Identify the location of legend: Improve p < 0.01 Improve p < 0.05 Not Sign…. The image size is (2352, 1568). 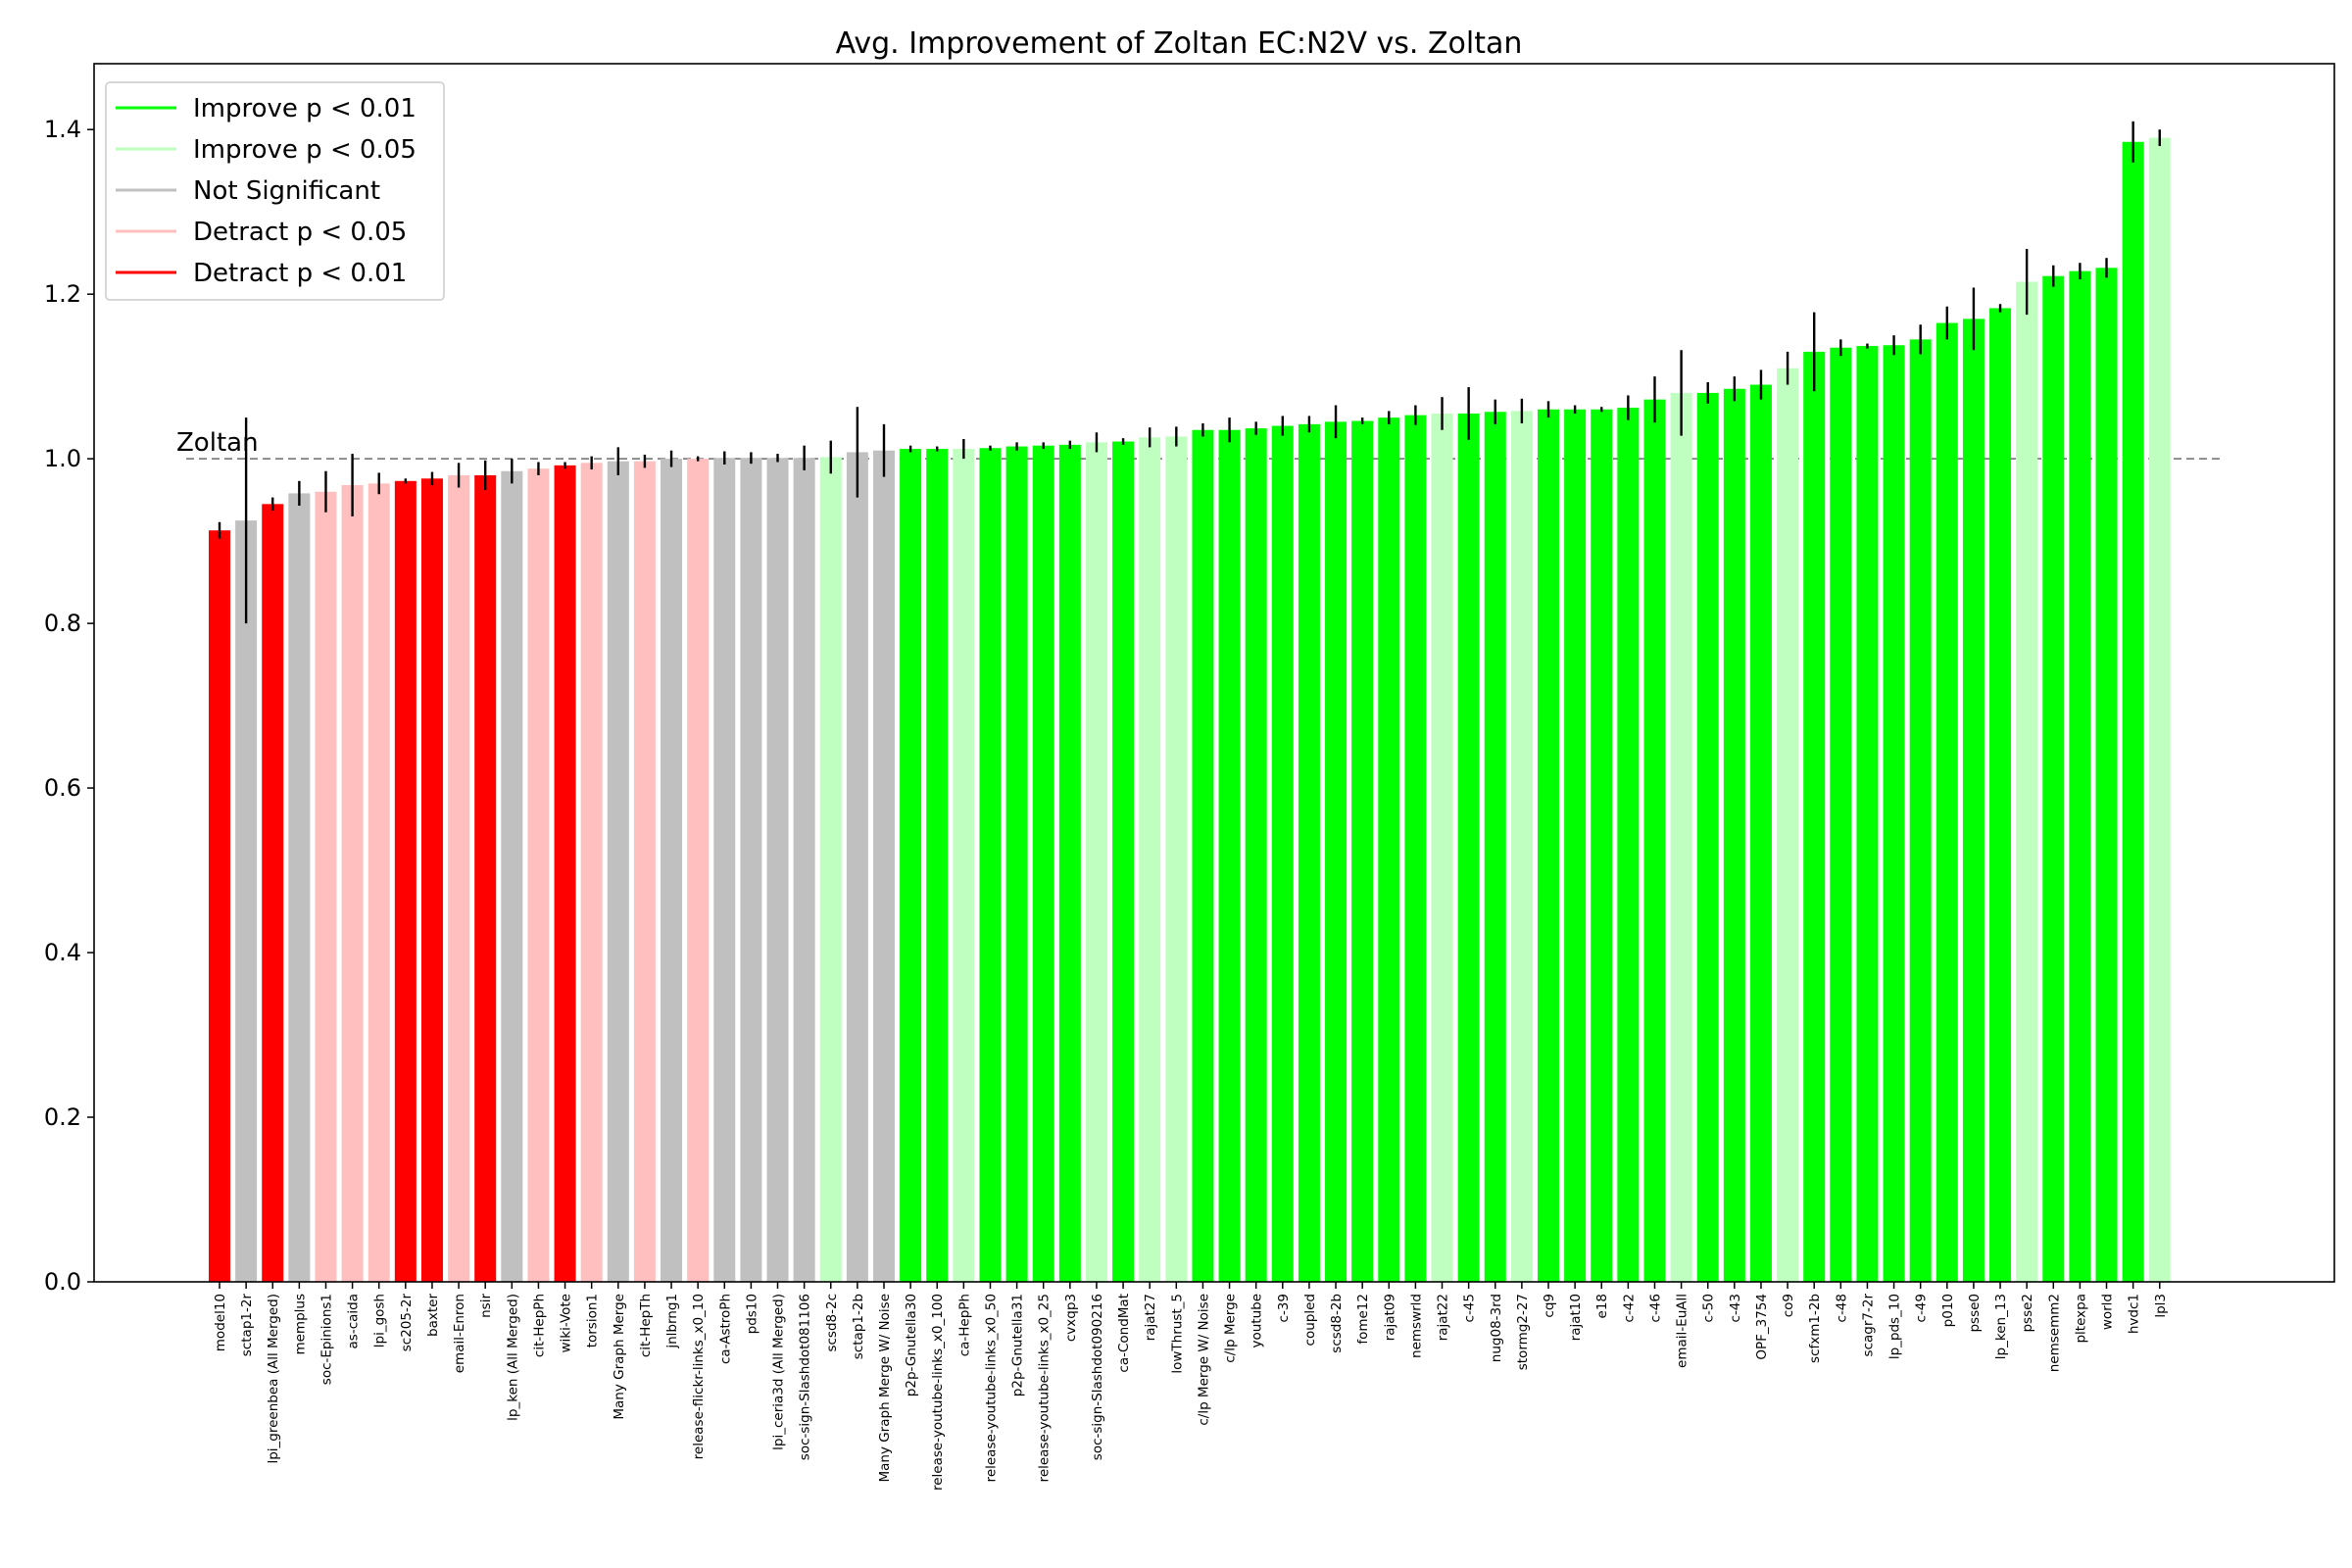
(275, 191).